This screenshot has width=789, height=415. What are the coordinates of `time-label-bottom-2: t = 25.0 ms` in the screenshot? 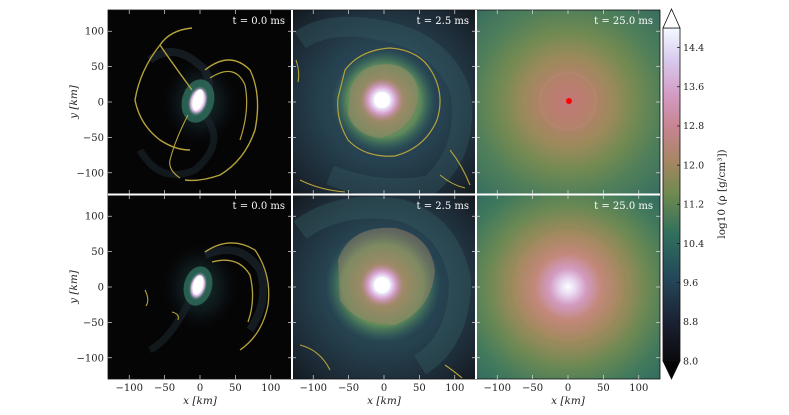 It's located at (623, 206).